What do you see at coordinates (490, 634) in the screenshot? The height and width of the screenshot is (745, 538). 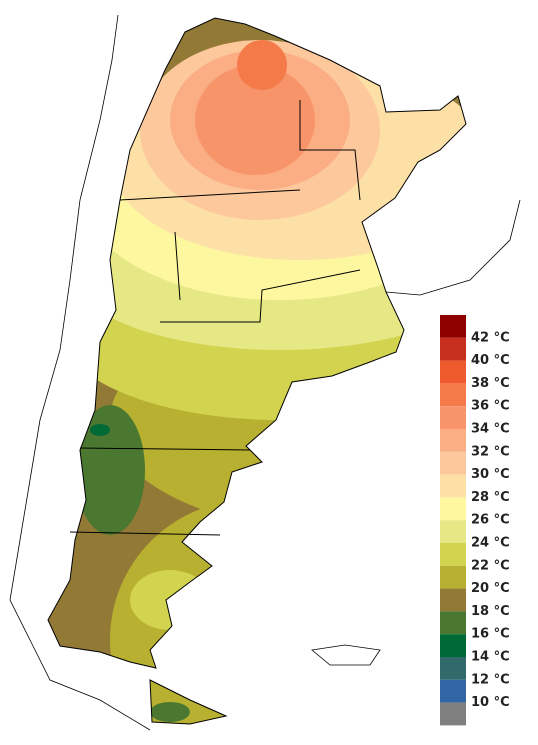 I see `legend-label: 16 °C` at bounding box center [490, 634].